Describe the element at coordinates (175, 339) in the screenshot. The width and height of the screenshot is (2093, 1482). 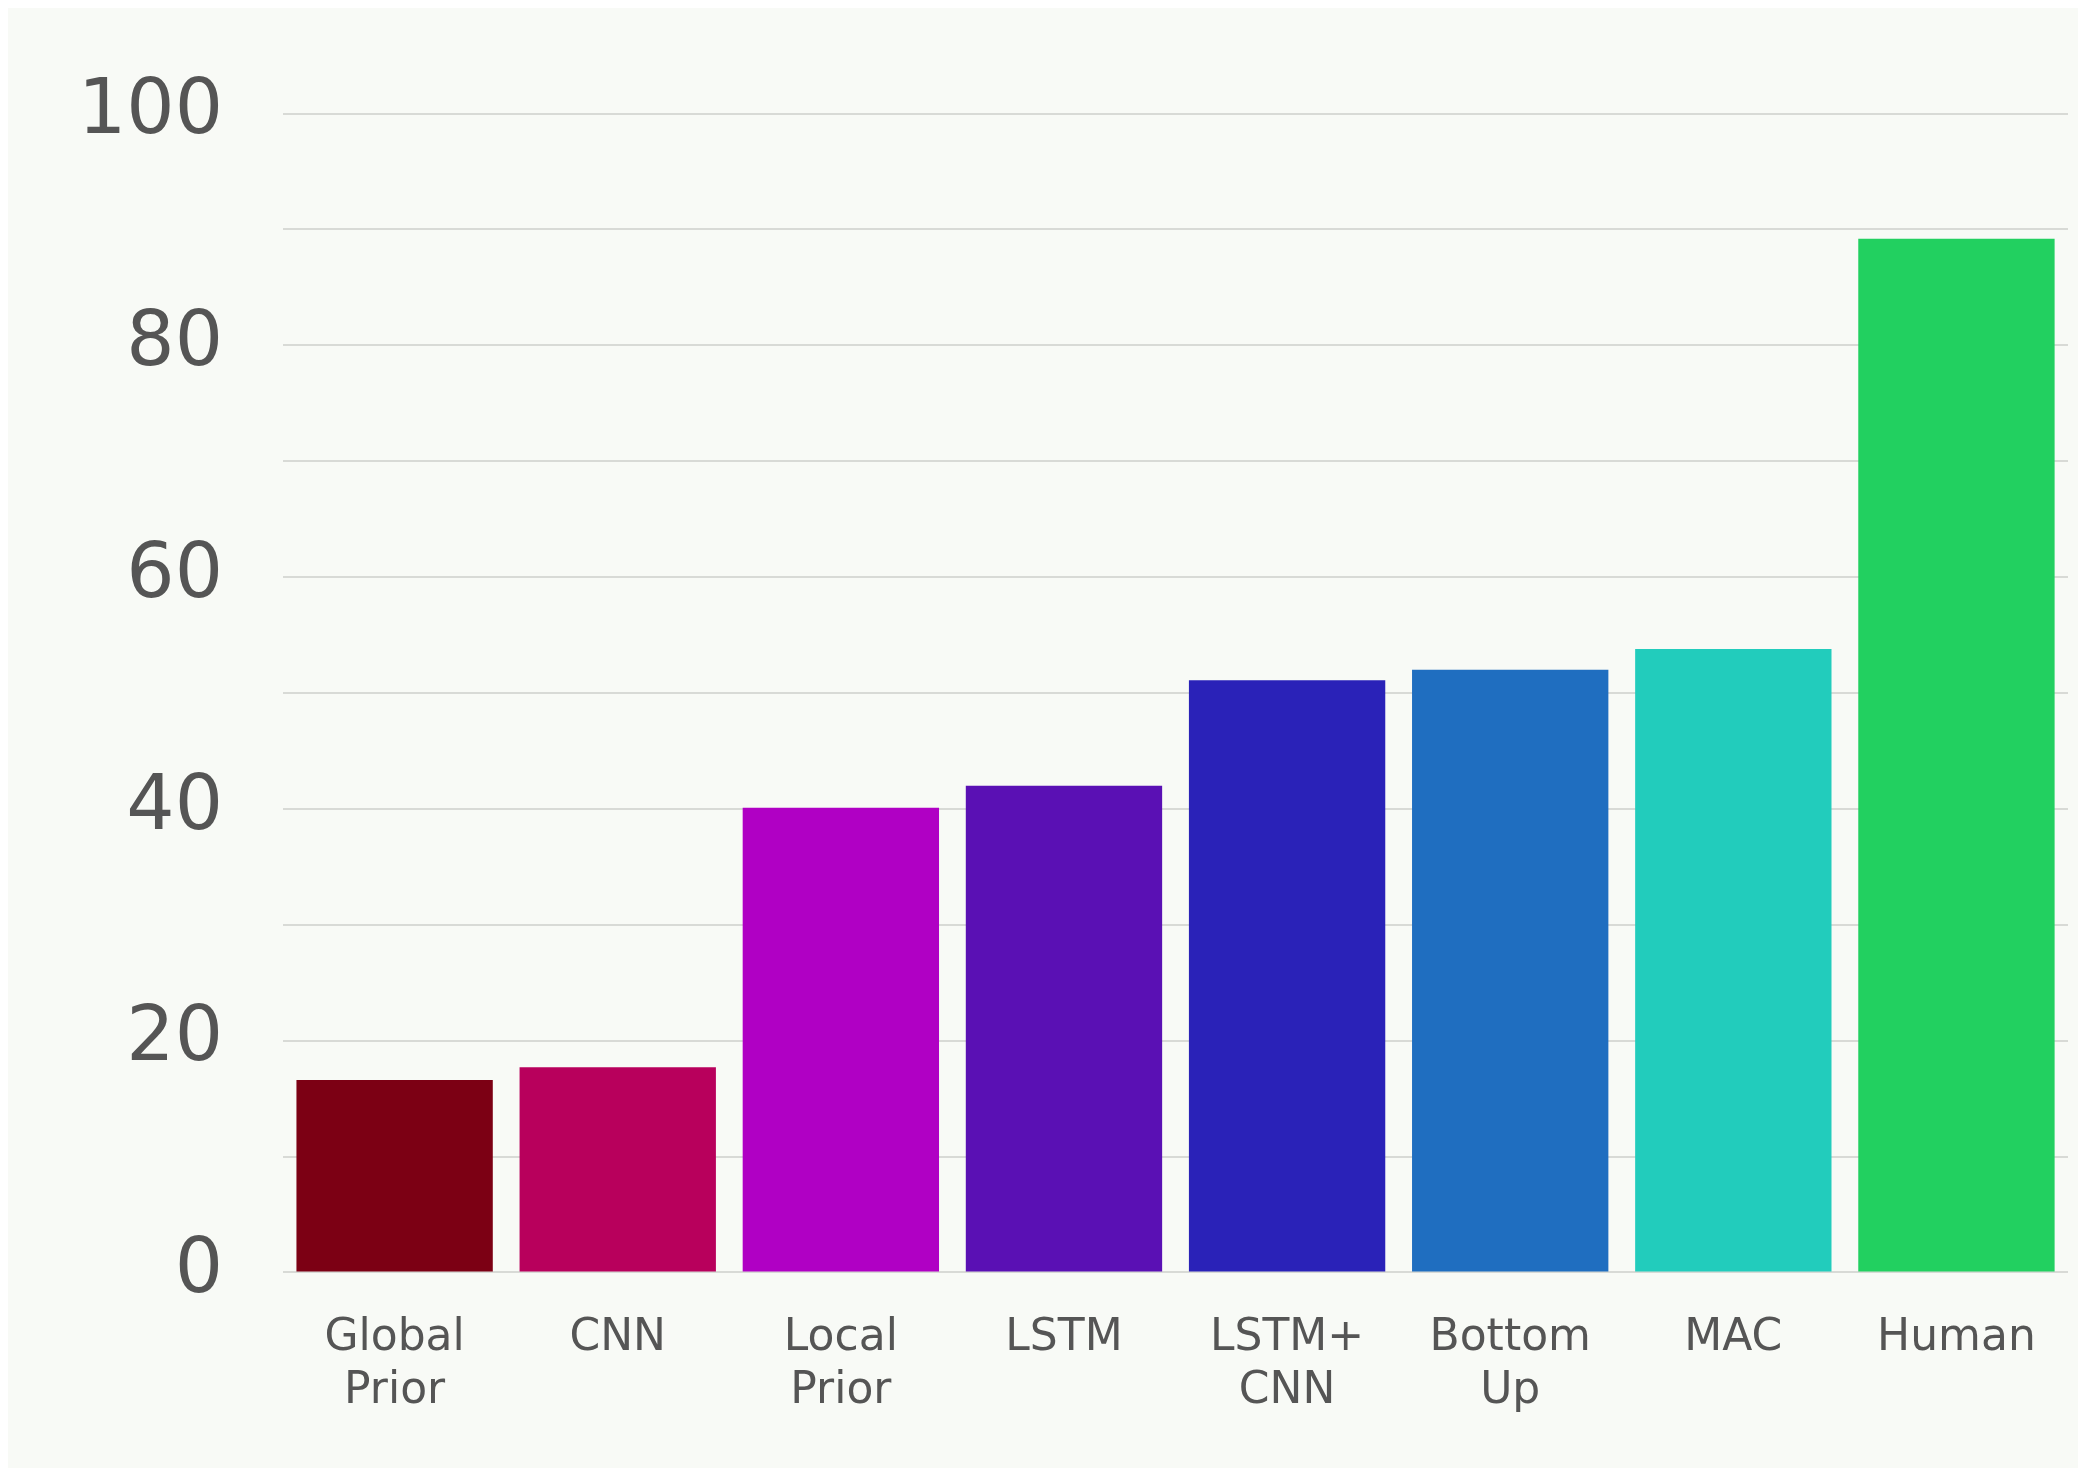
I see `y-tick-label: 80` at that location.